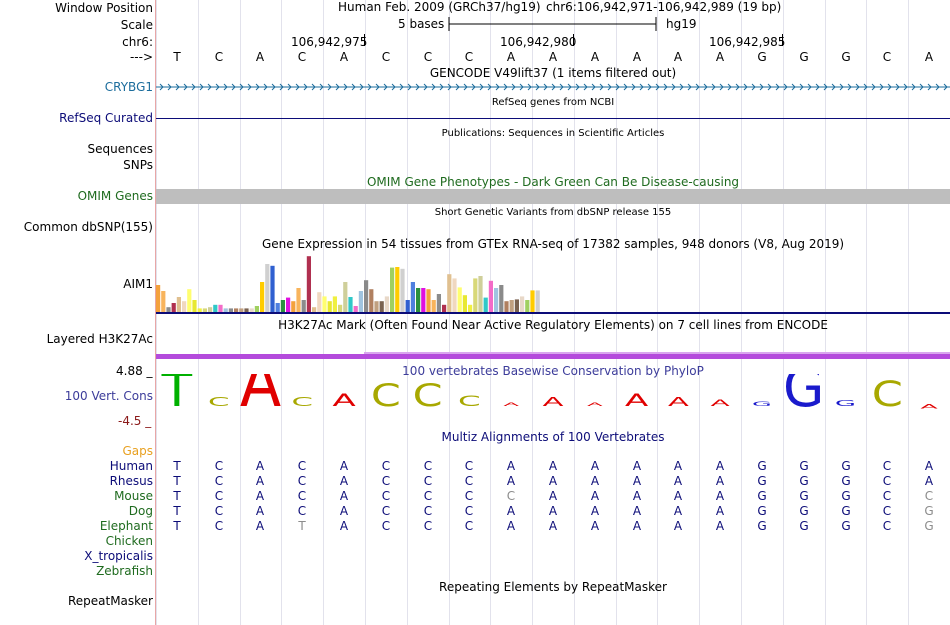 This screenshot has width=950, height=625. Describe the element at coordinates (846, 57) in the screenshot. I see `sequence-base: G` at that location.